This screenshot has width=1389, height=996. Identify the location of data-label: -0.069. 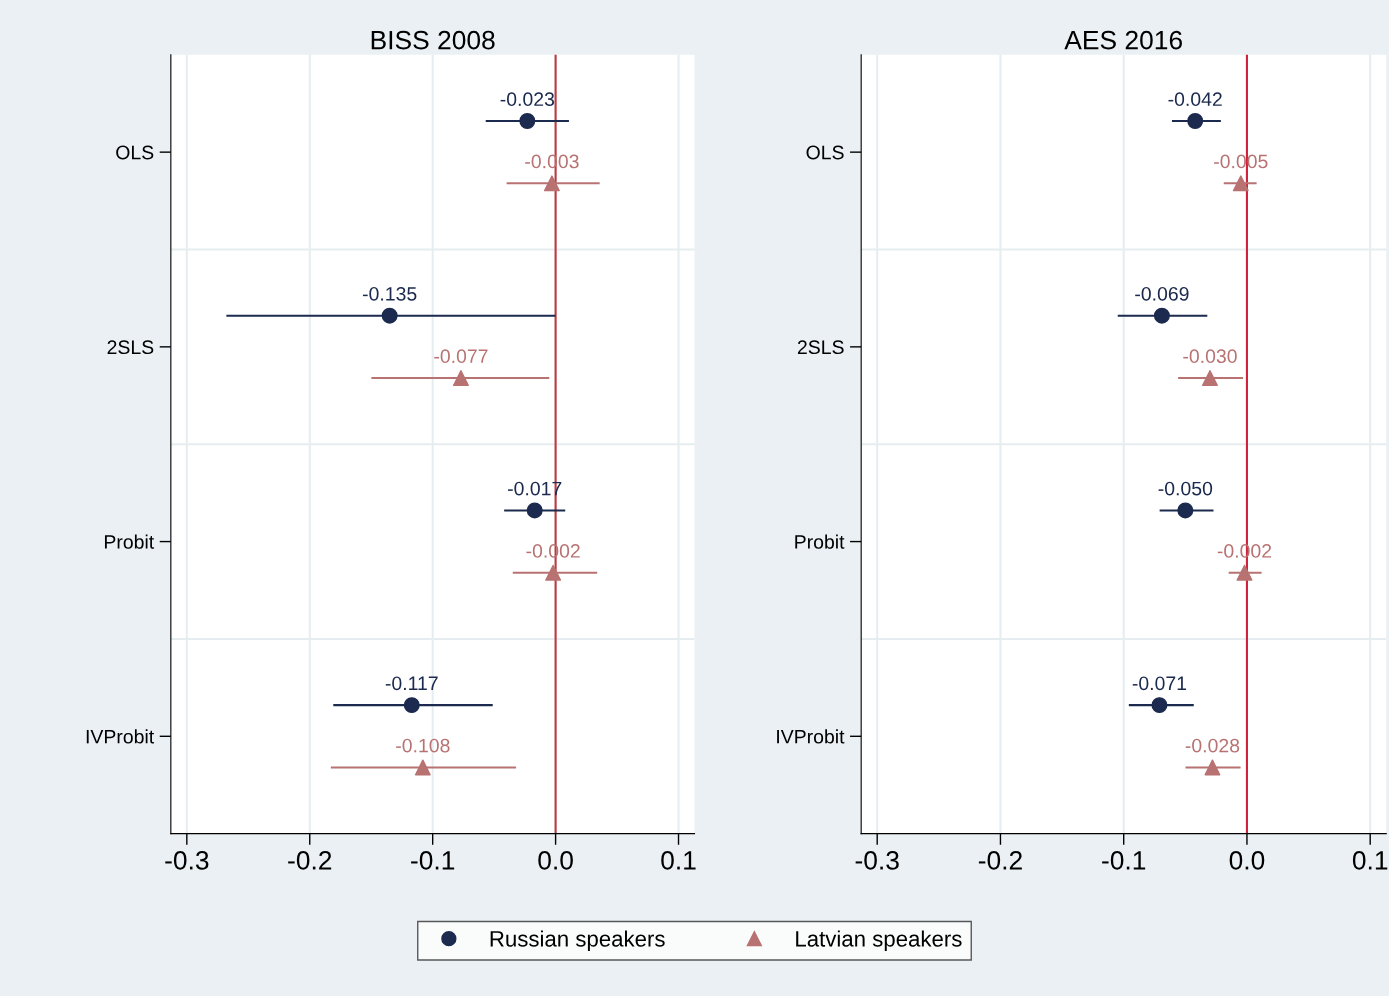
(1162, 293).